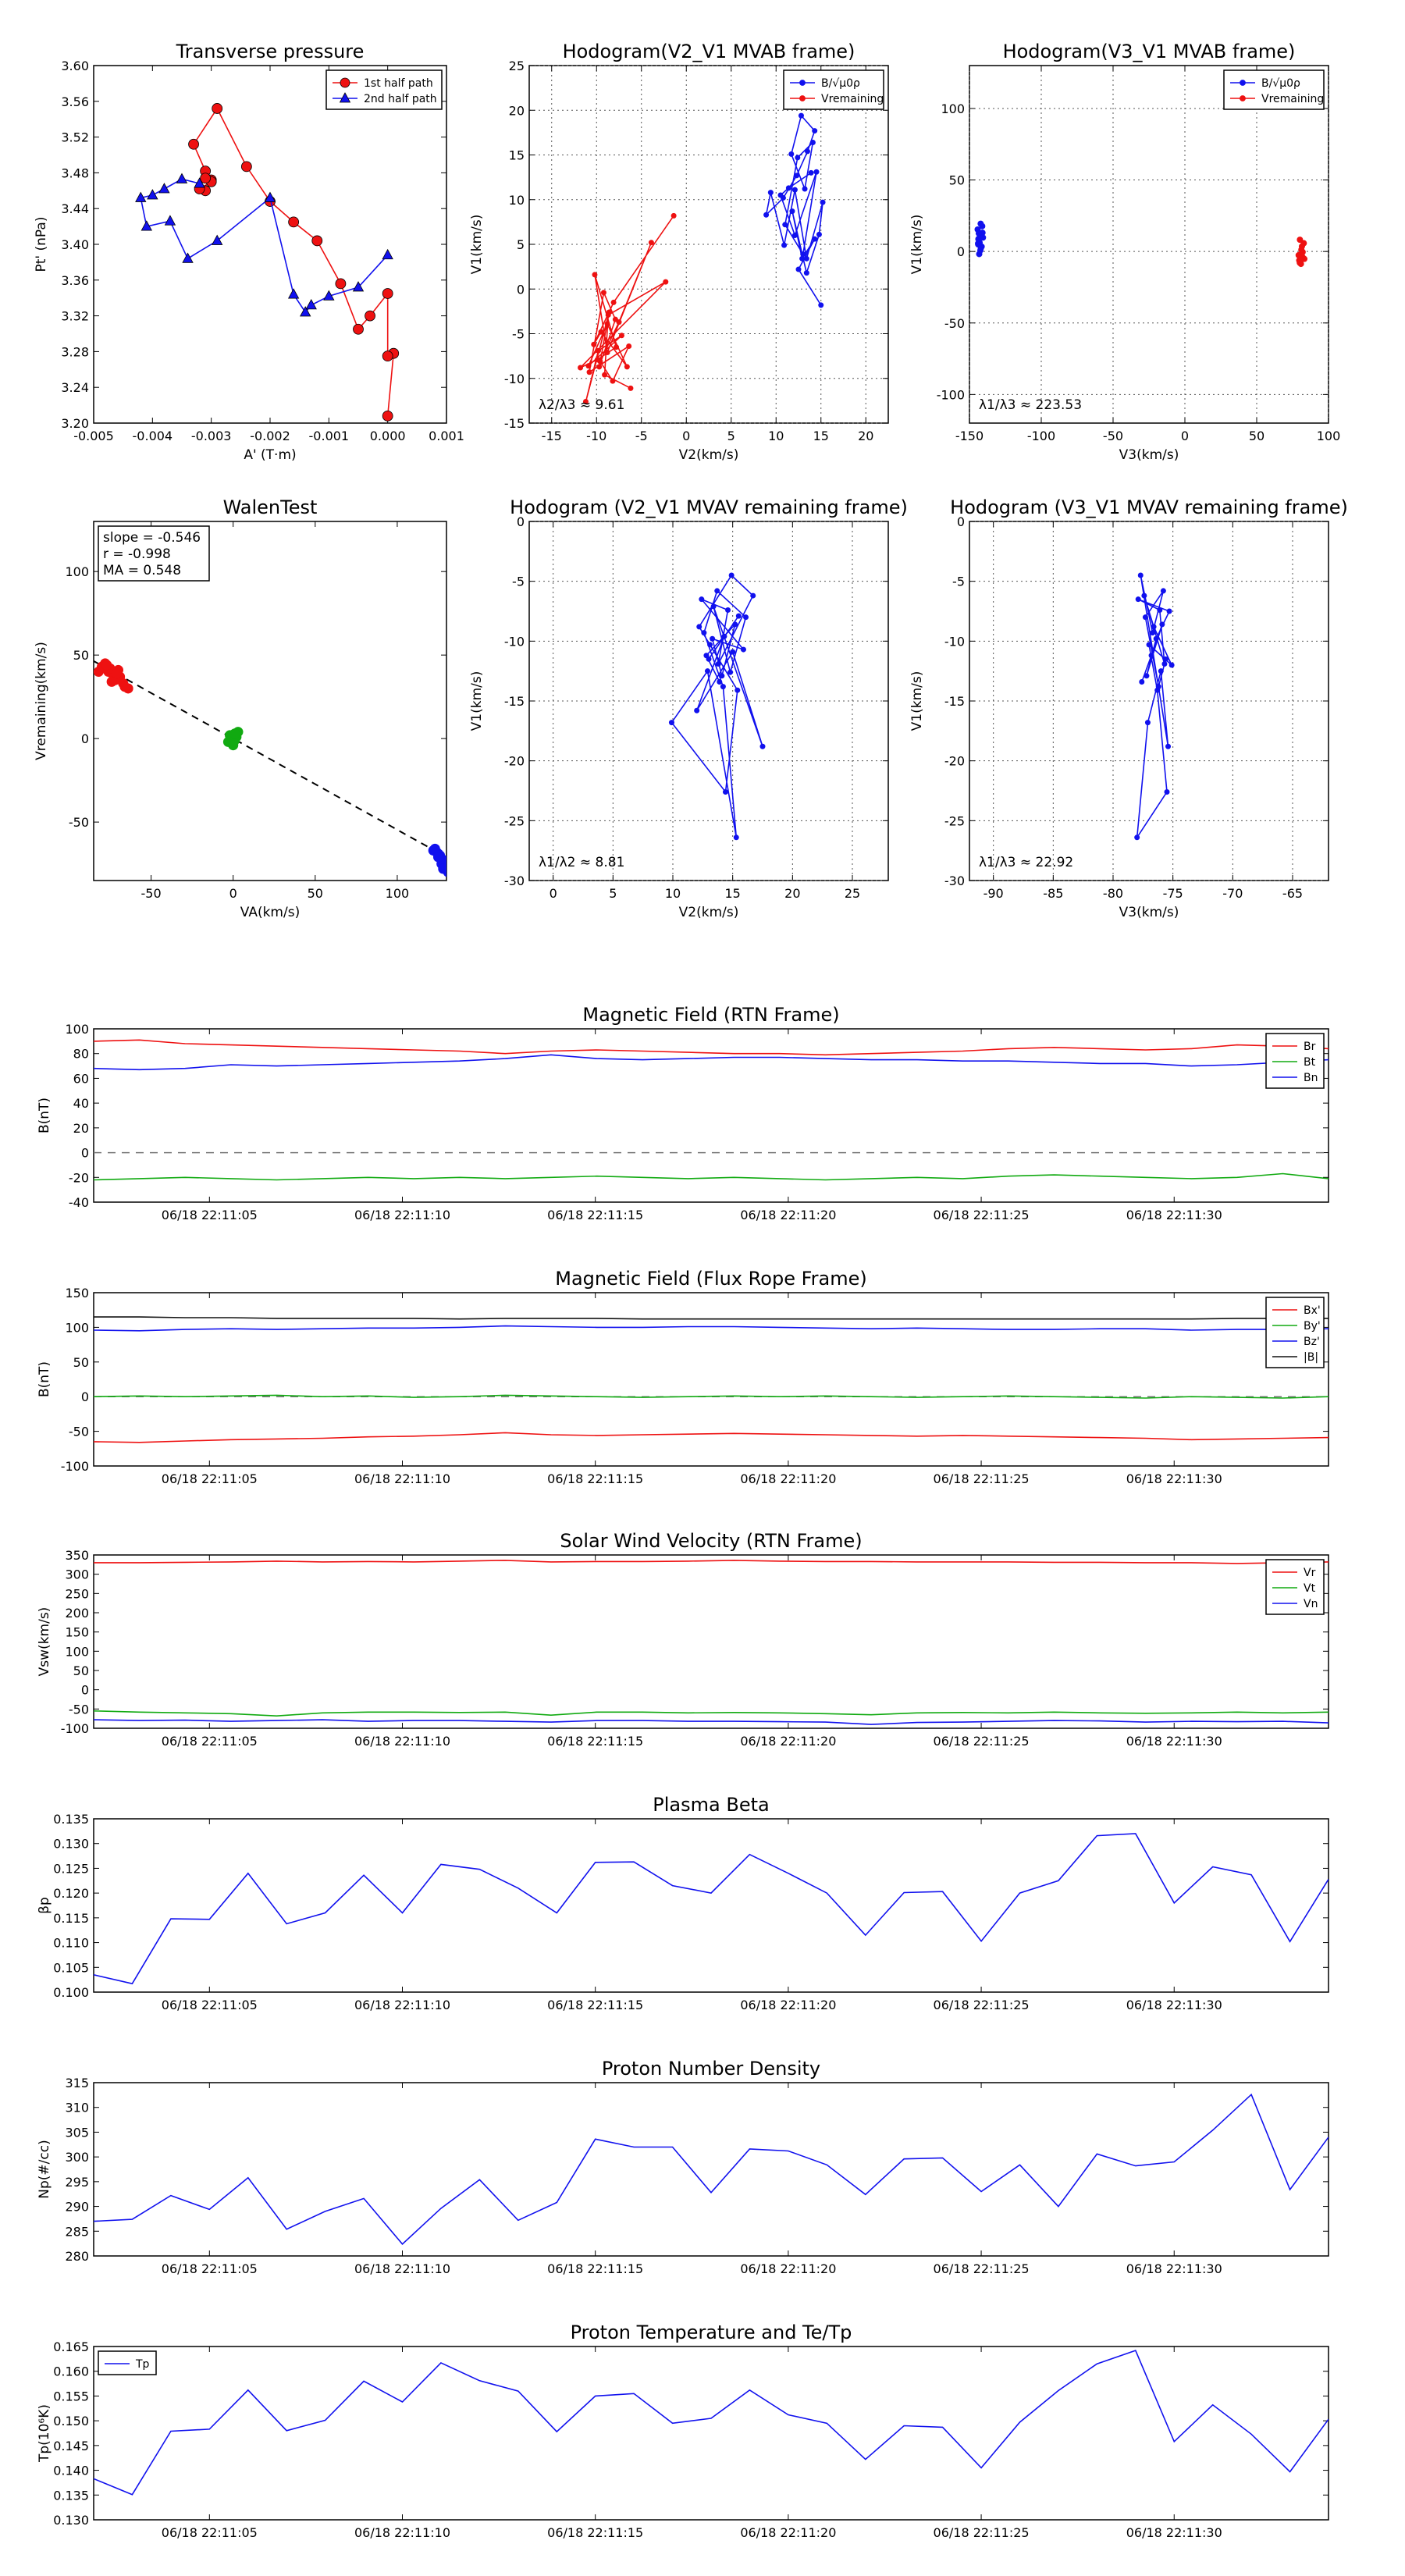  I want to click on y-tick-label: 0.135, so click(71, 2495).